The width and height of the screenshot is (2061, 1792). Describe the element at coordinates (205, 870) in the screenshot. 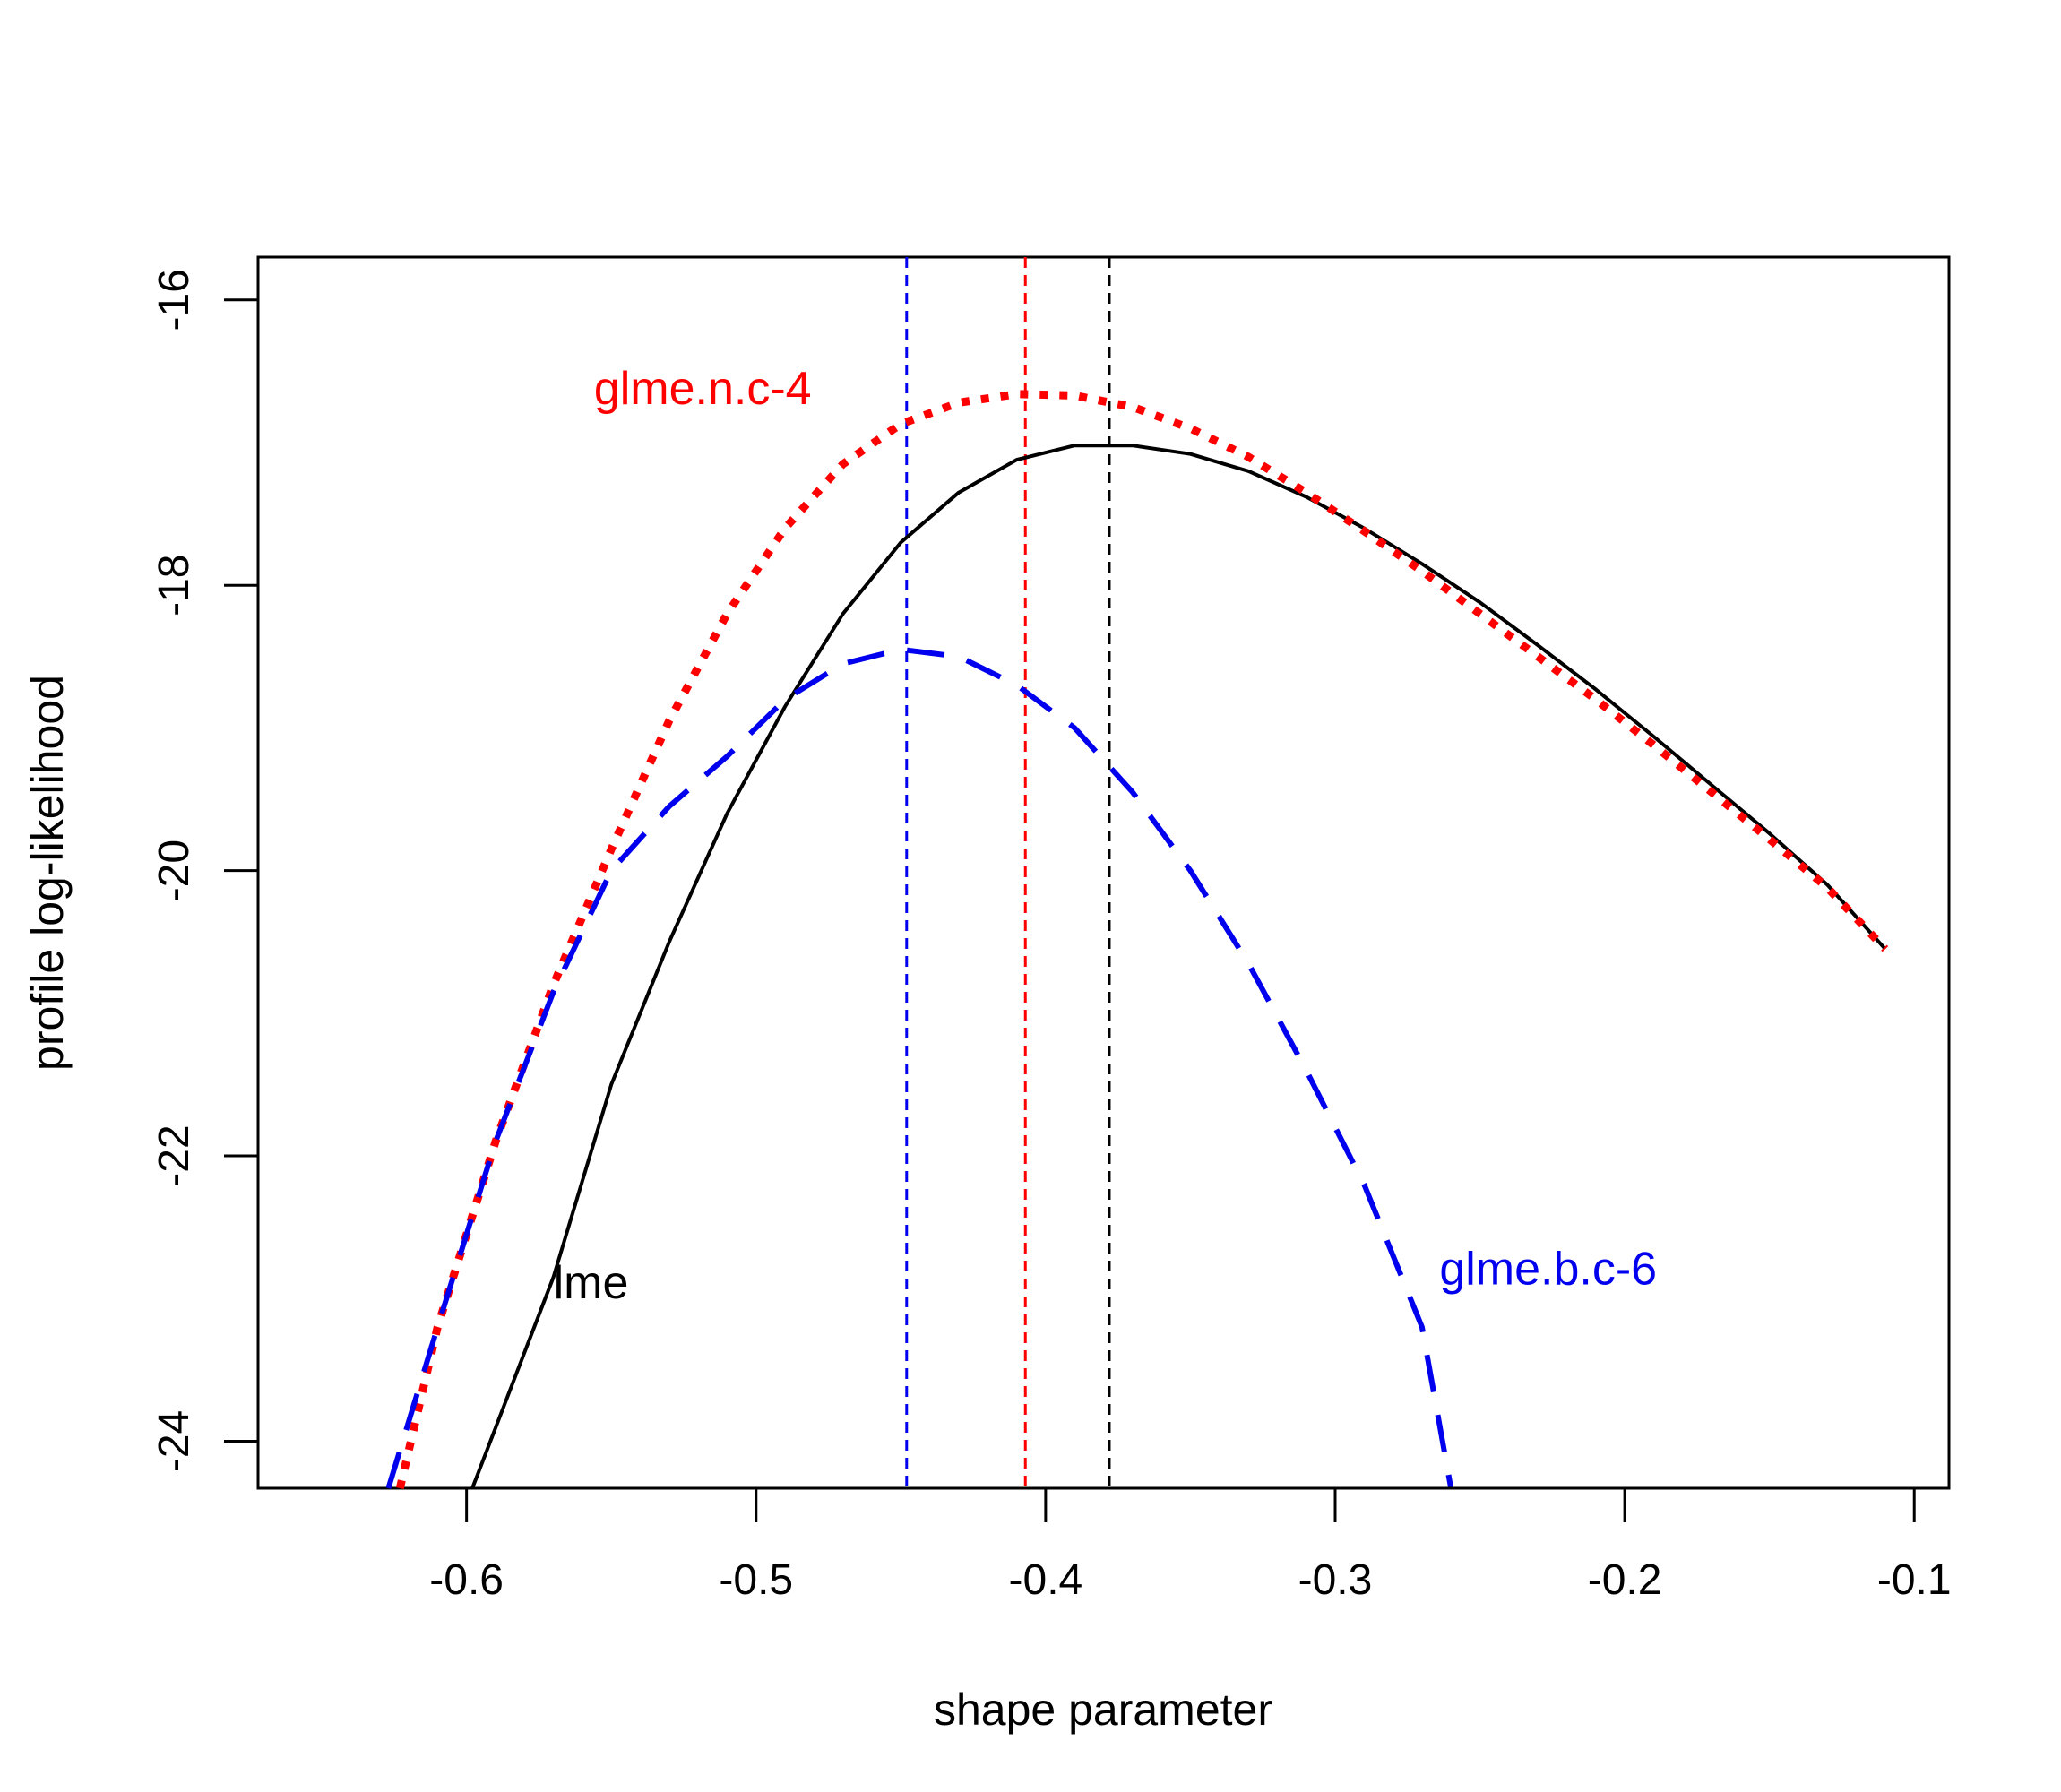

I see `y-axis: -16 -18 -20 -22 -24` at that location.